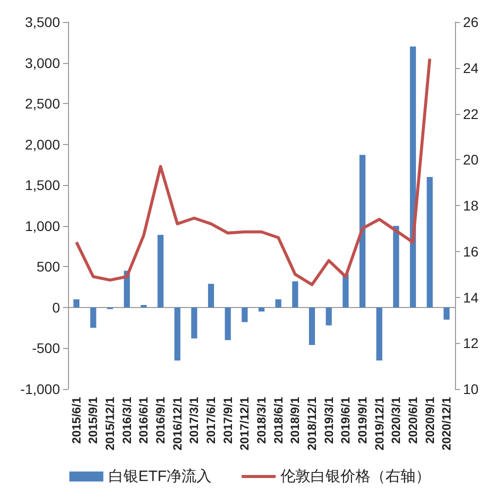 The height and width of the screenshot is (497, 500). What do you see at coordinates (211, 420) in the screenshot?
I see `x-tick-label: 2017/6/1` at bounding box center [211, 420].